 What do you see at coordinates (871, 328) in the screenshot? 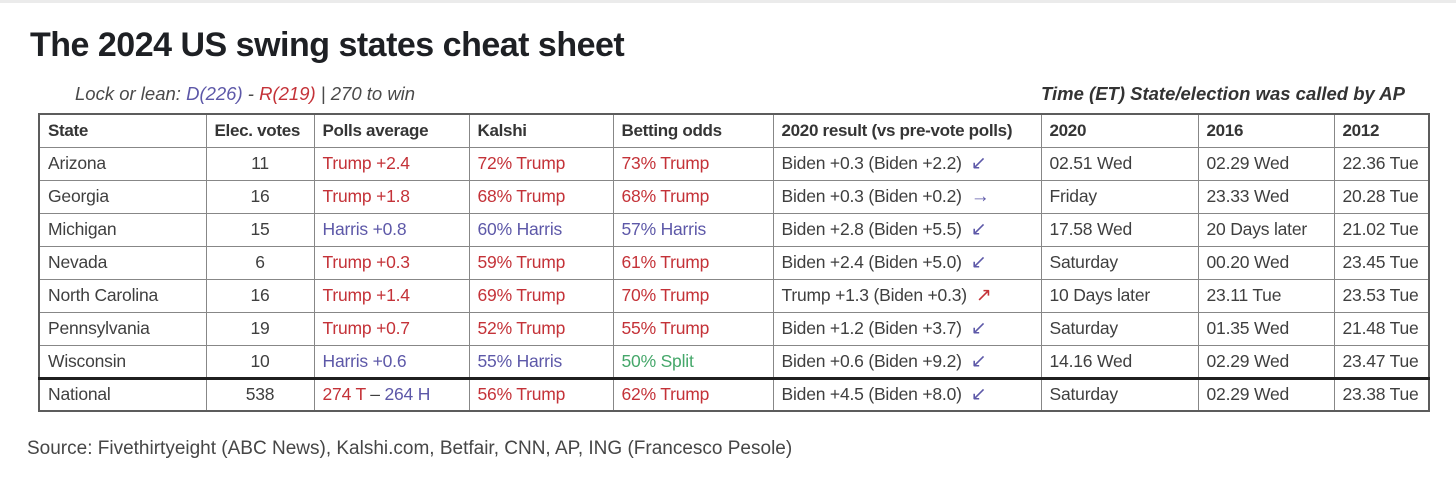
I see `result-text: Biden +1.2 (Biden +3.7)` at bounding box center [871, 328].